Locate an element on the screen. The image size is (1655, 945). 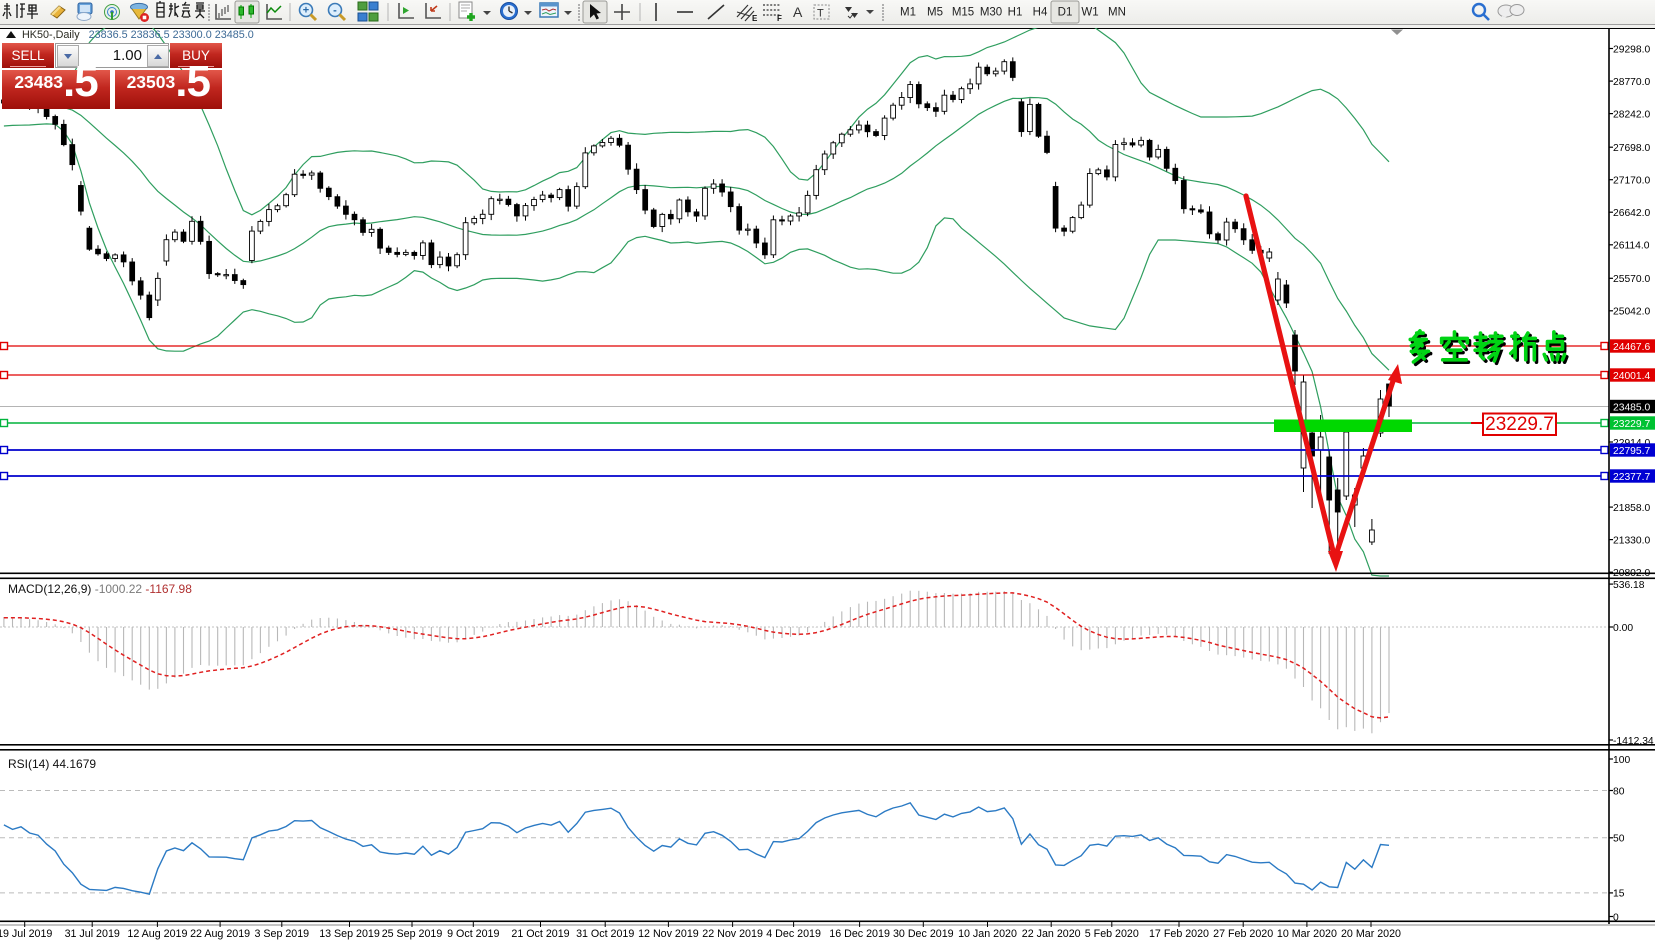
svg-text: 27 Feb 2020 is located at coordinates (1243, 934).